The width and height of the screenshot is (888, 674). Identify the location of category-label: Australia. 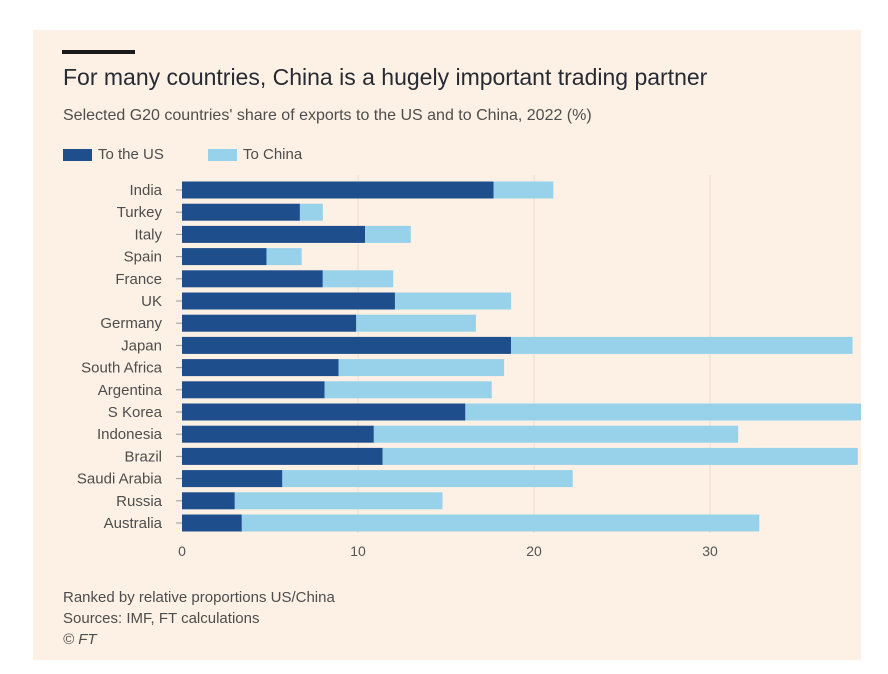
(133, 523).